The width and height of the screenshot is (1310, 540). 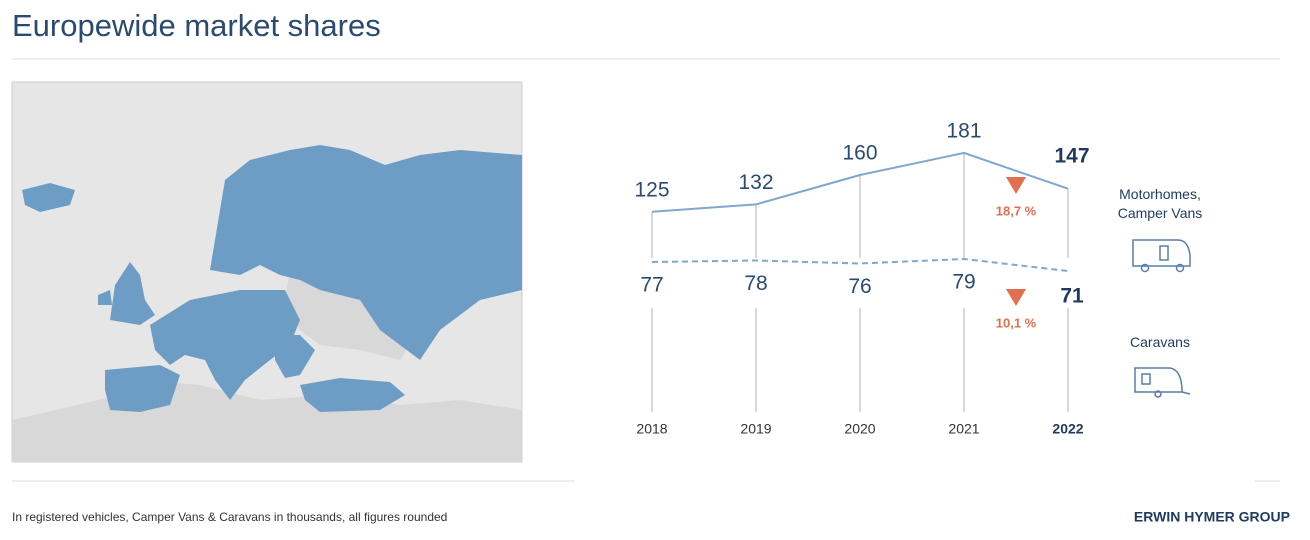 I want to click on change-label: 10,1 %, so click(x=1016, y=322).